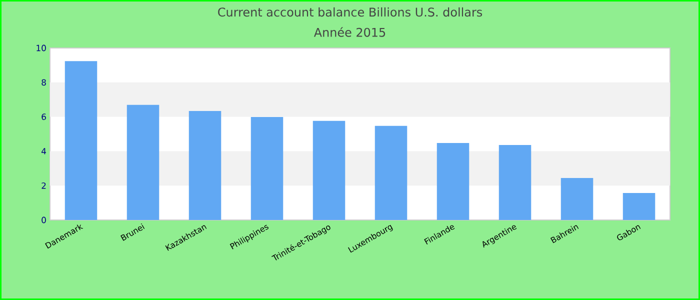 The image size is (700, 300). Describe the element at coordinates (44, 220) in the screenshot. I see `y-tick-label: 0` at that location.